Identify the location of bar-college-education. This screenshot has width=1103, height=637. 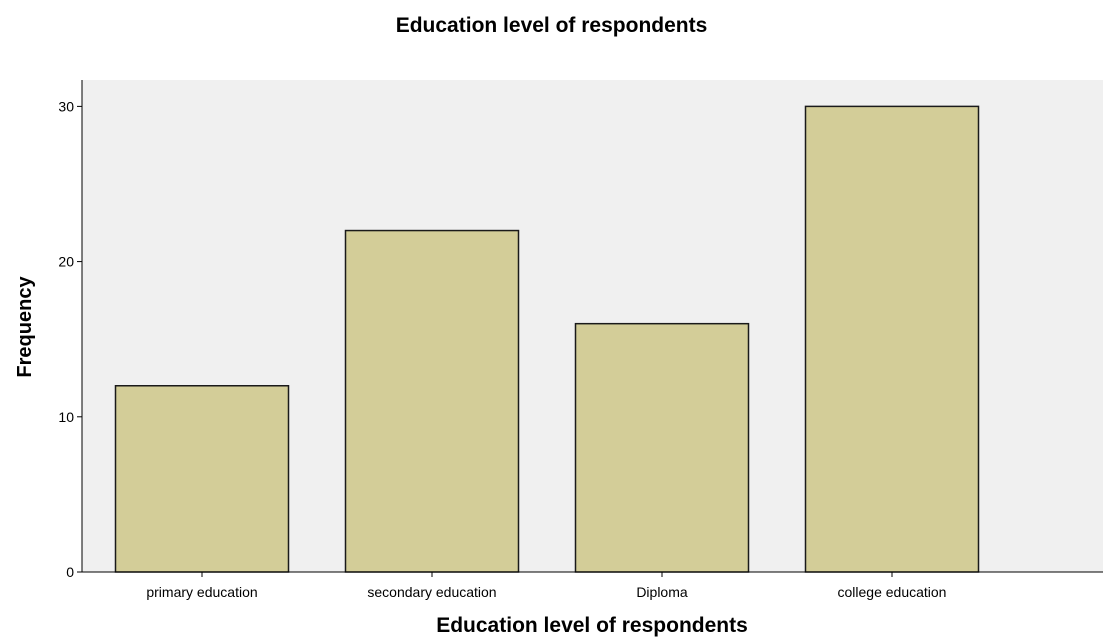
(892, 339).